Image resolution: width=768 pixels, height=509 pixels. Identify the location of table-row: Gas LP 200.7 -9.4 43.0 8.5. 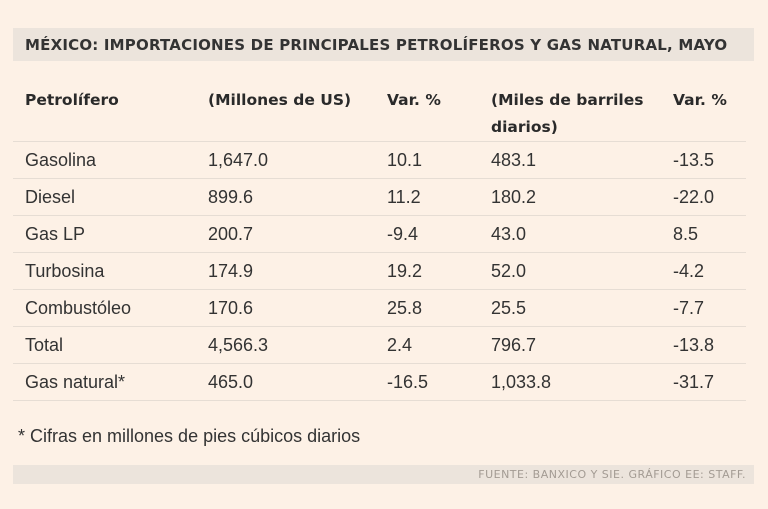
(379, 234).